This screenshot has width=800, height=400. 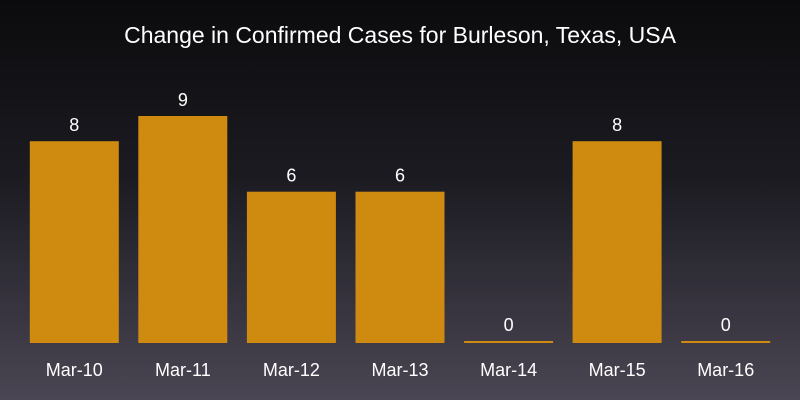 I want to click on x-tick-label-mar-13: Mar-13, so click(x=399, y=370).